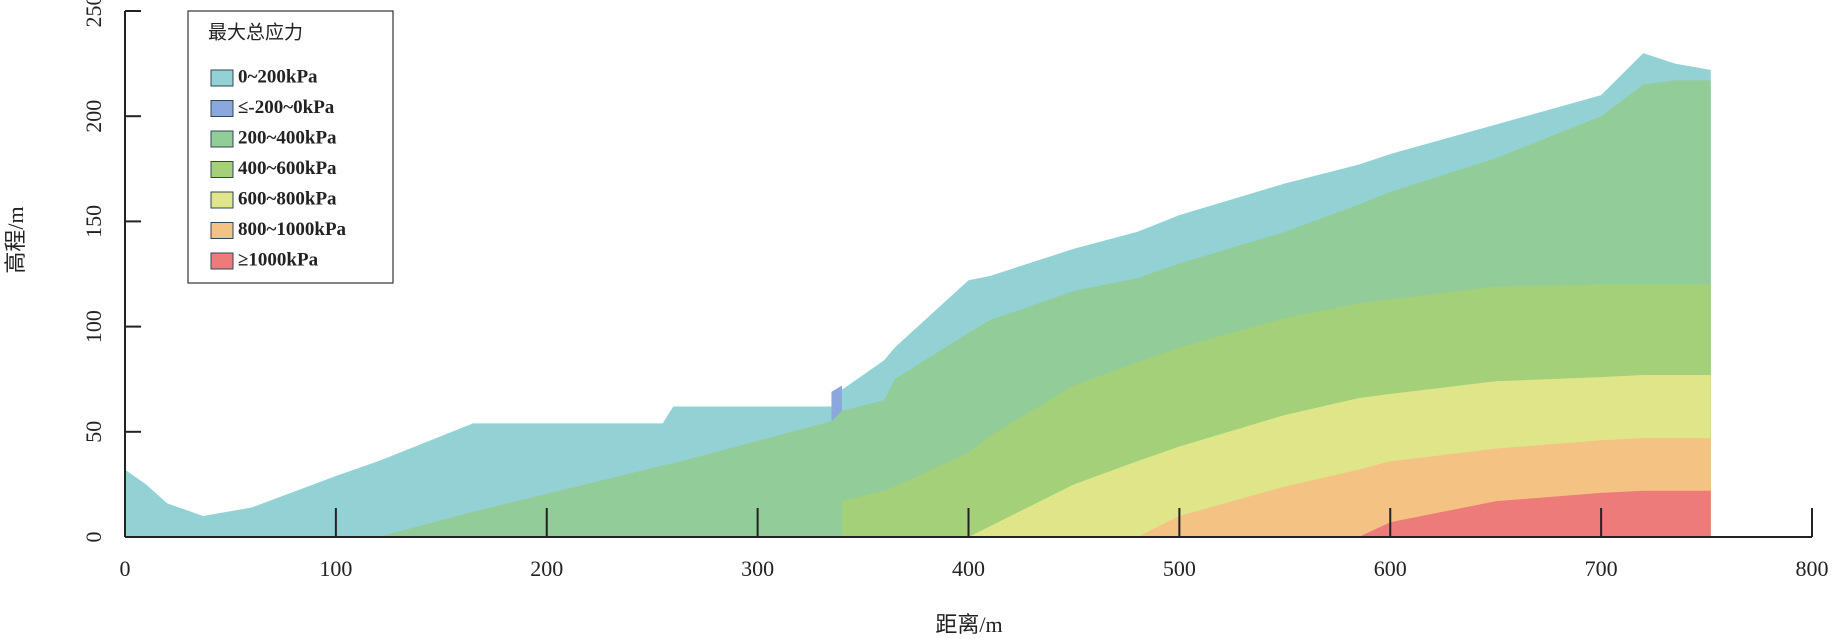 This screenshot has height=639, width=1835. What do you see at coordinates (287, 137) in the screenshot?
I see `legend-label: 200~400kPa` at bounding box center [287, 137].